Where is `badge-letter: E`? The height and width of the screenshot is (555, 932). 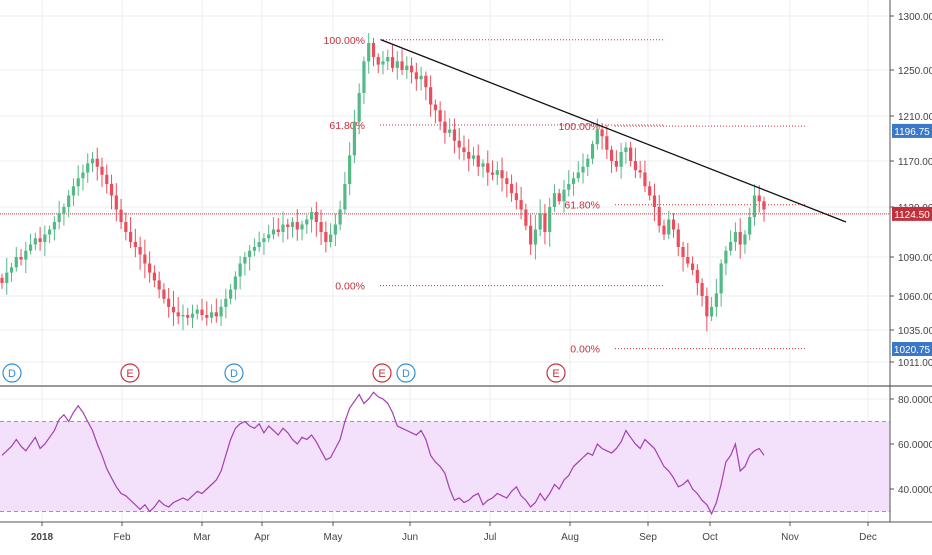 badge-letter: E is located at coordinates (555, 374).